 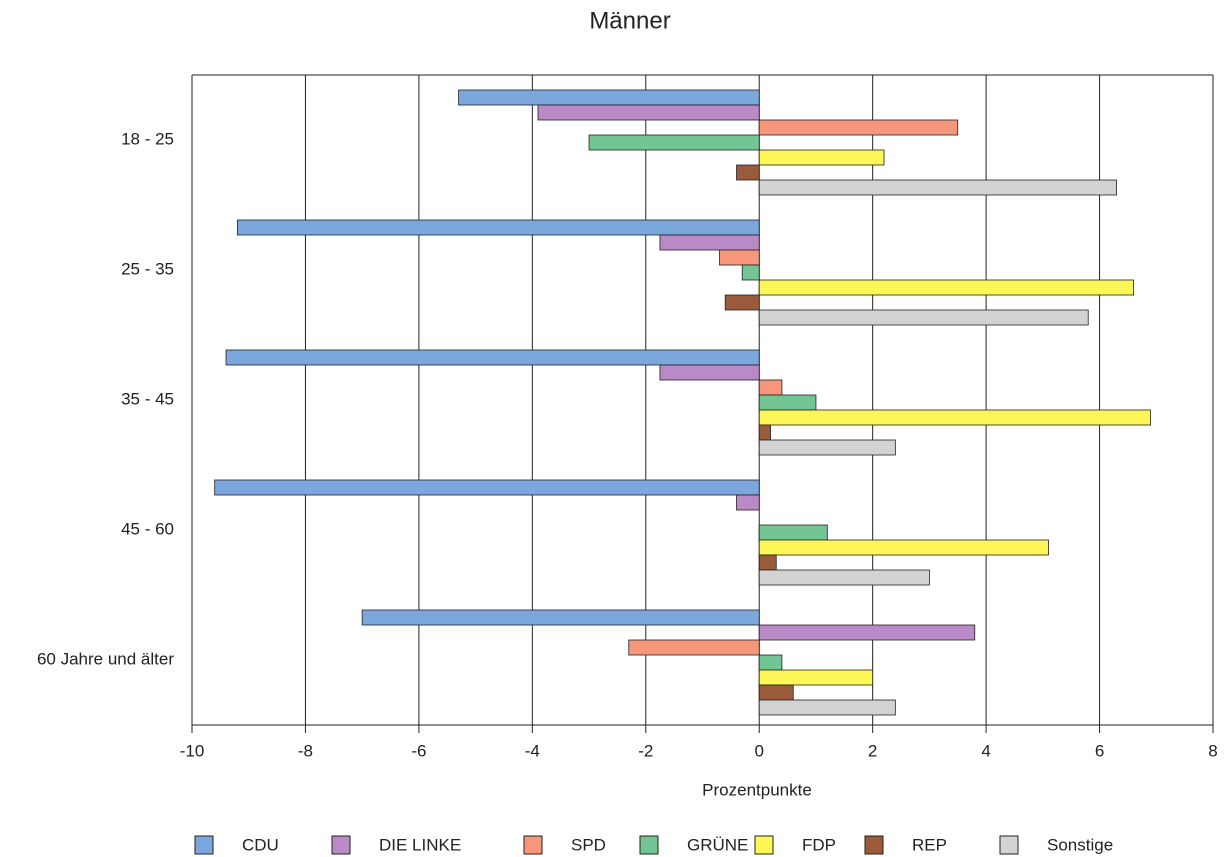 I want to click on x-tick-label: -10, so click(x=192, y=750).